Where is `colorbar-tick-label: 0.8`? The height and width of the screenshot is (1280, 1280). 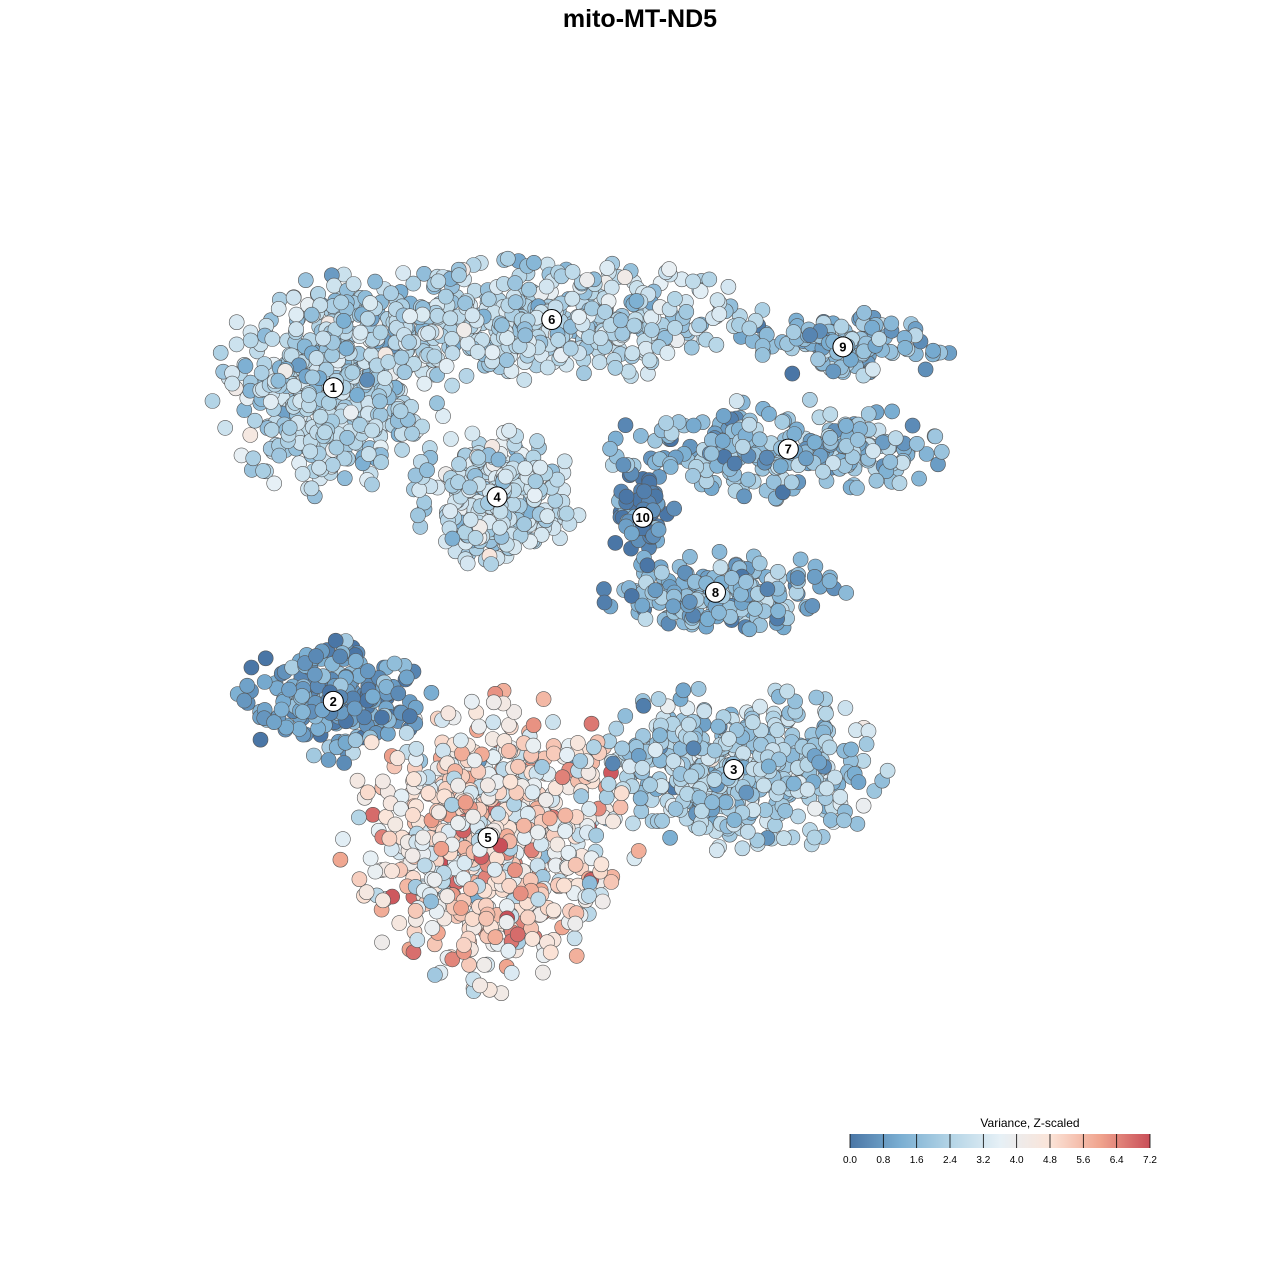
colorbar-tick-label: 0.8 is located at coordinates (883, 1160).